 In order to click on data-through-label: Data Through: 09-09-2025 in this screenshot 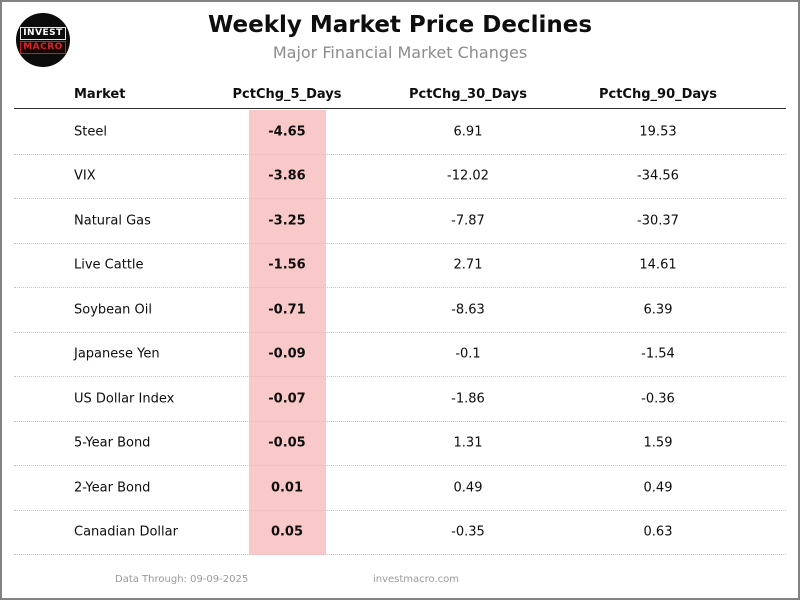, I will do `click(182, 579)`.